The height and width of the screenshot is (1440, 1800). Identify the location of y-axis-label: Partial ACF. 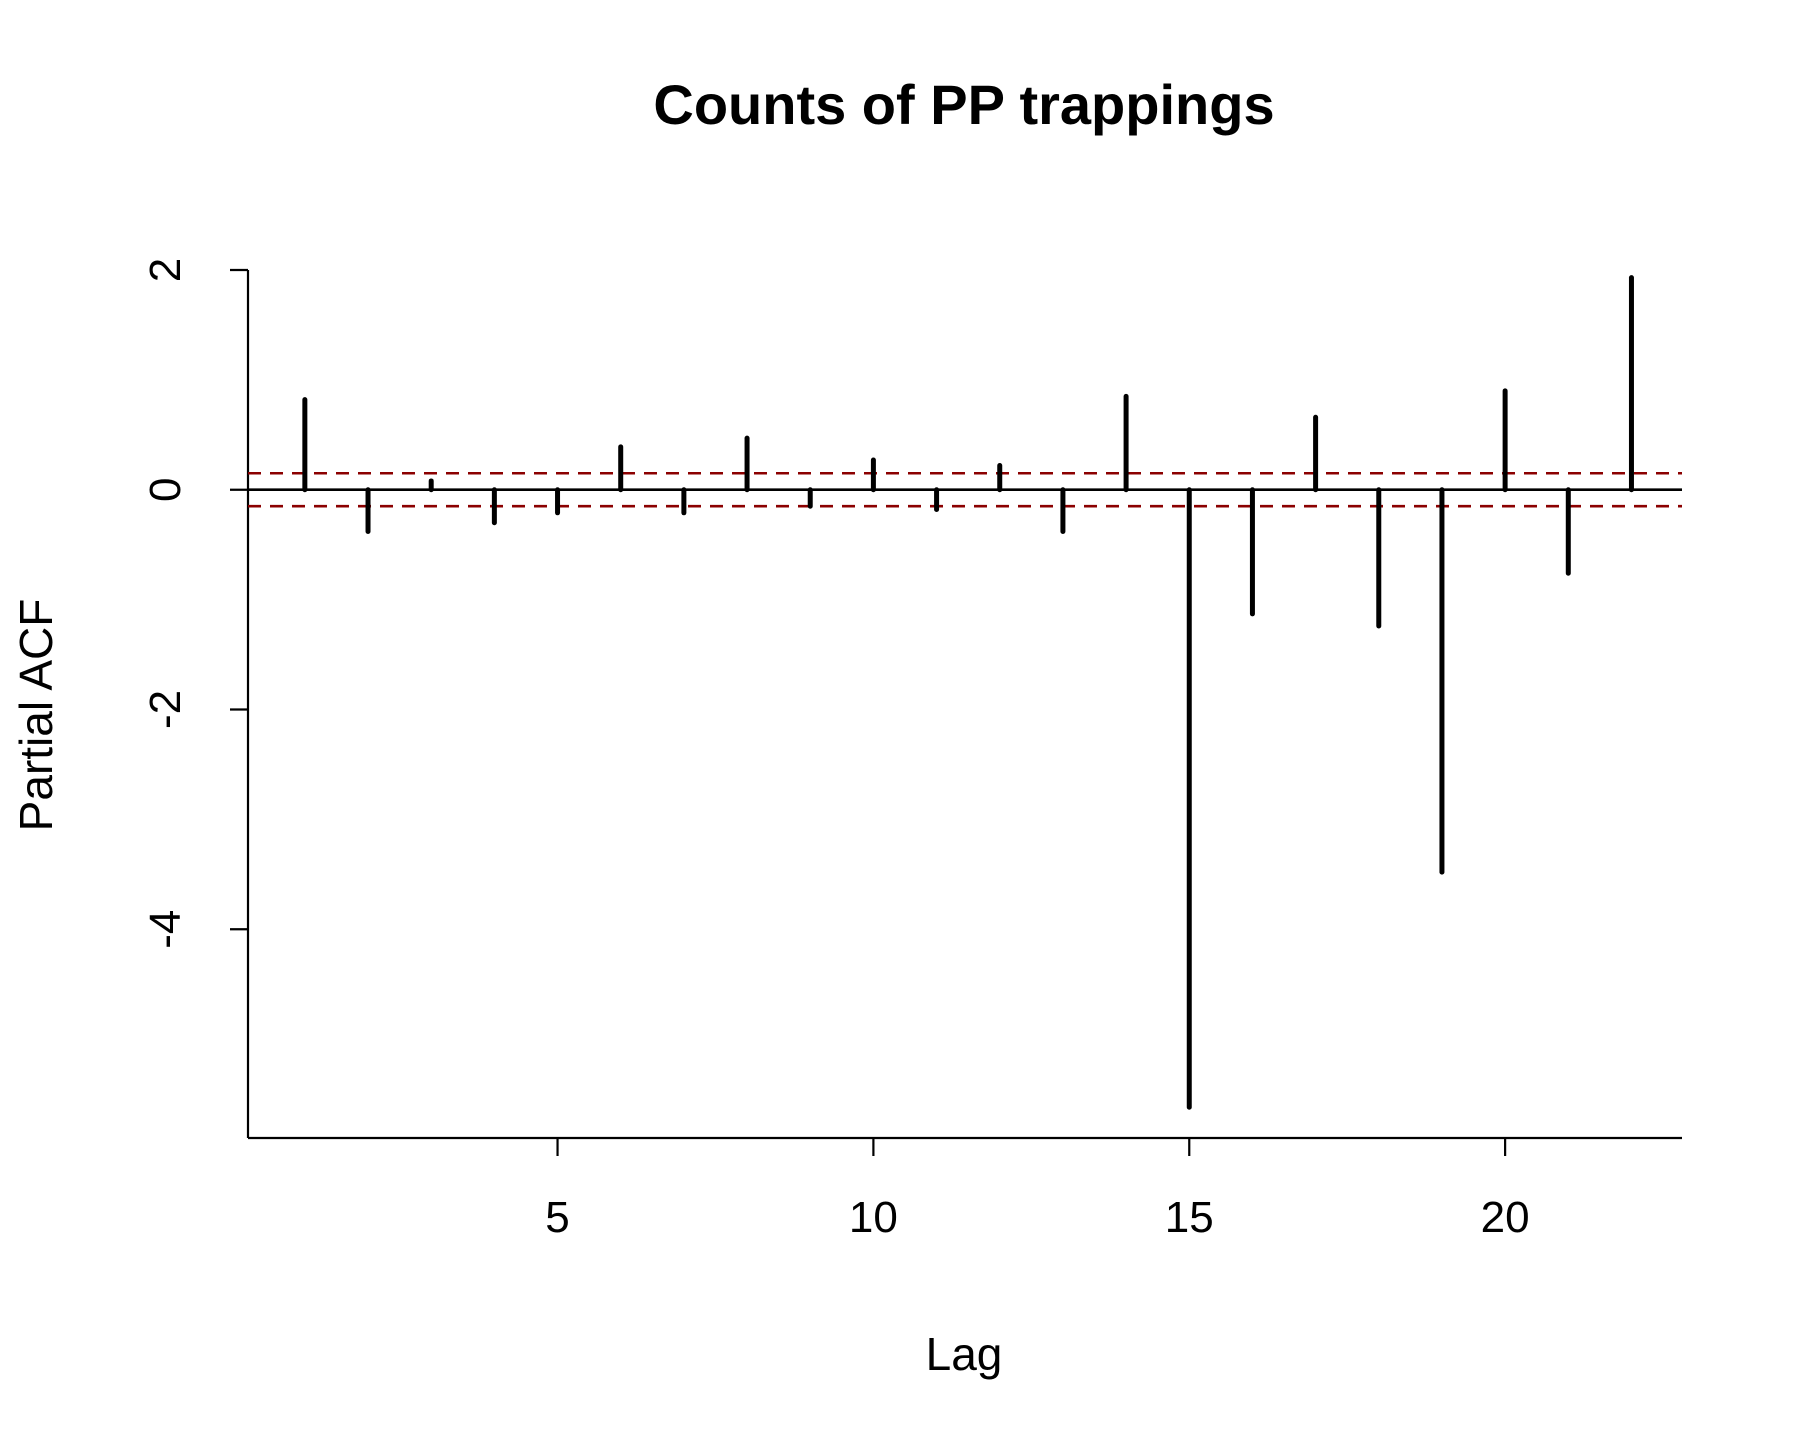
(36, 715).